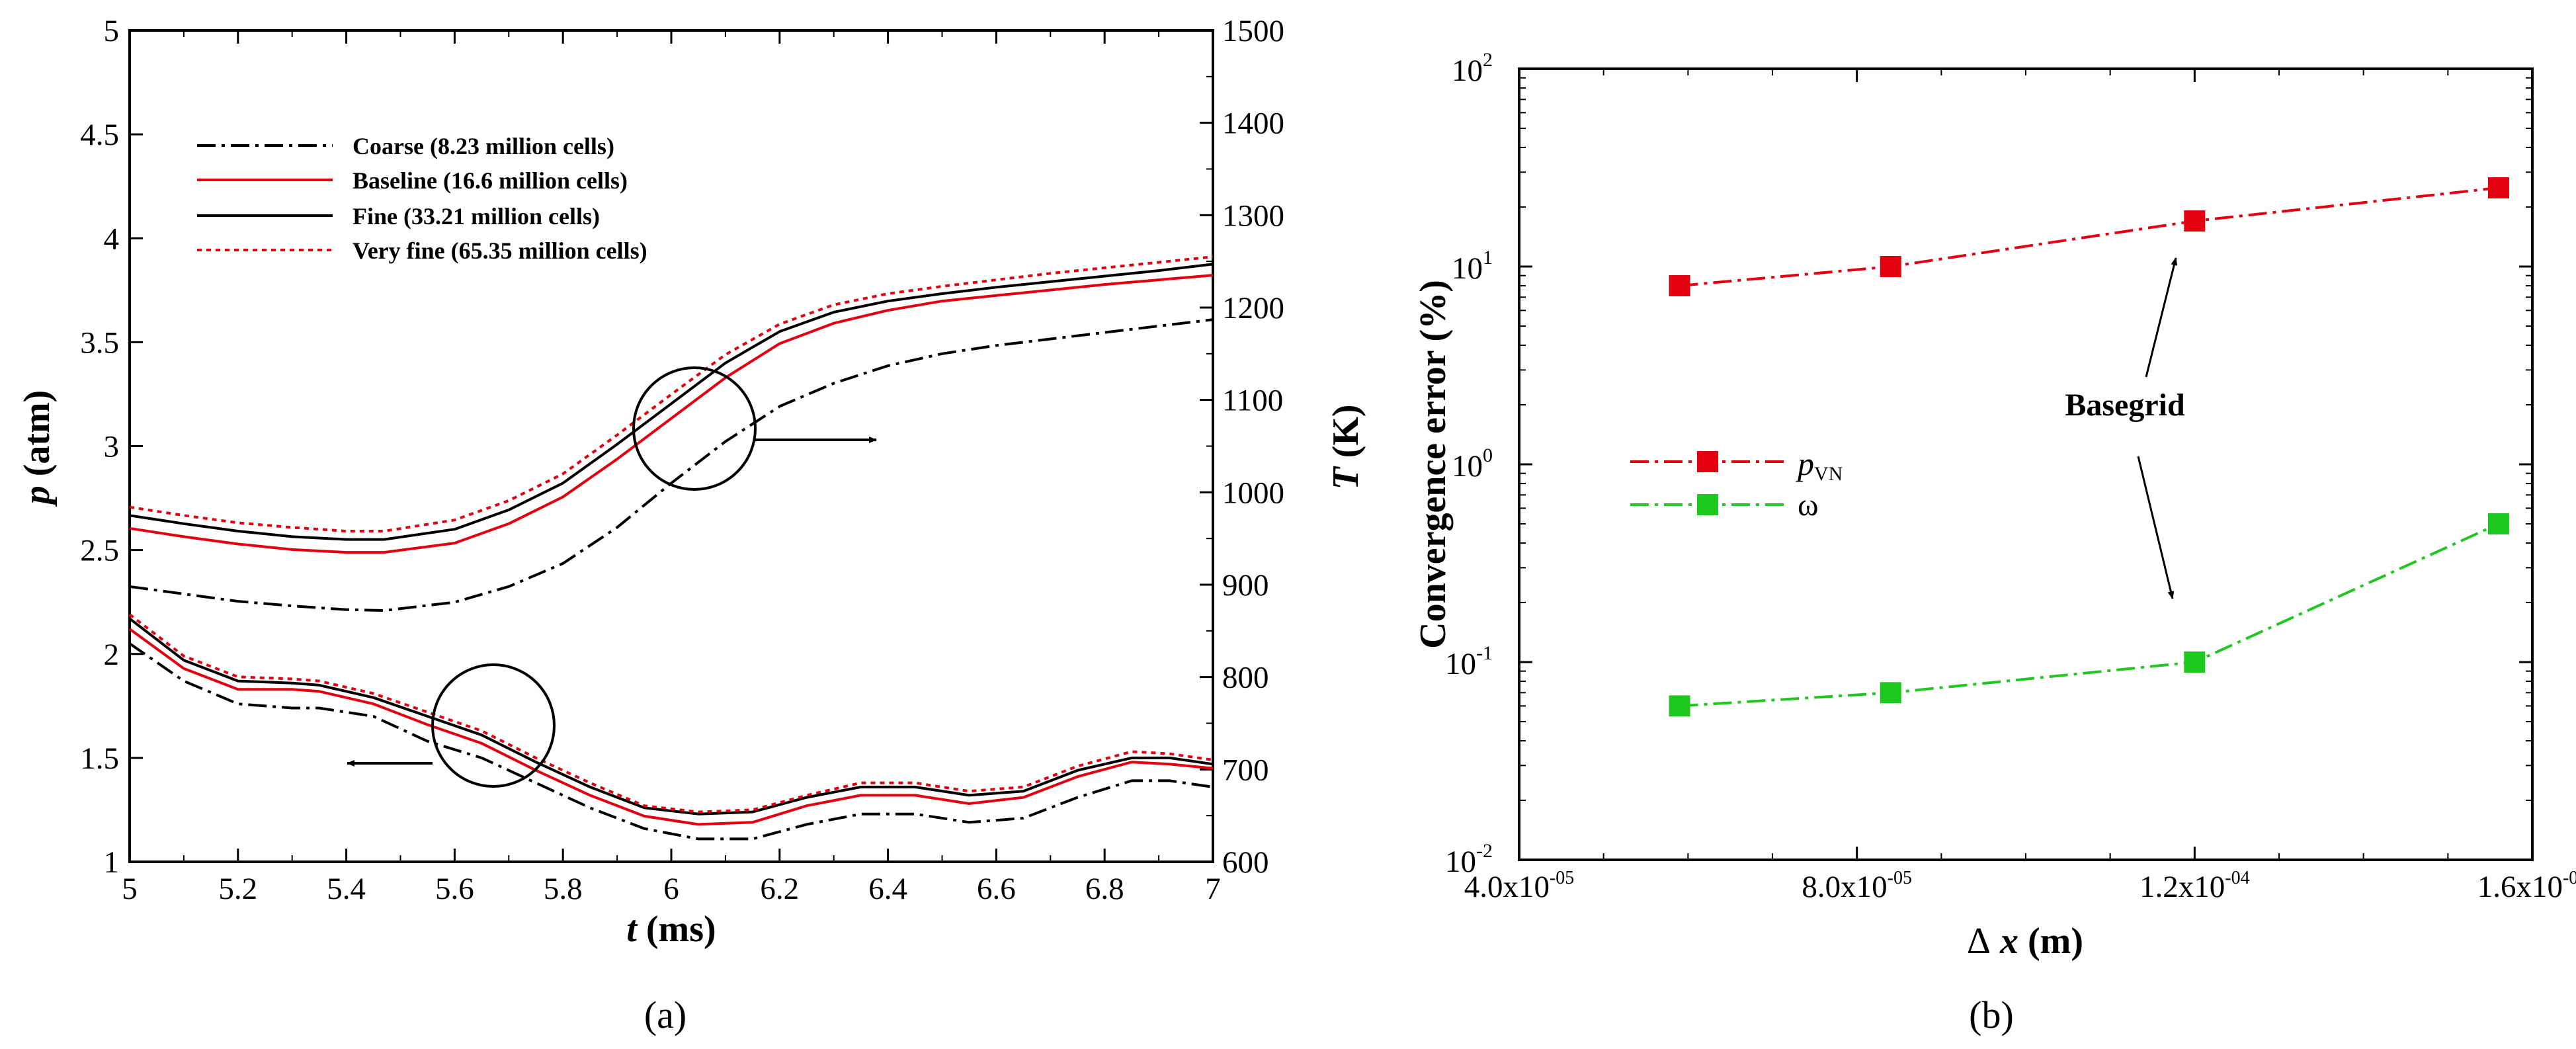  Describe the element at coordinates (887, 889) in the screenshot. I see `a-x-tick-label: 6.4` at that location.